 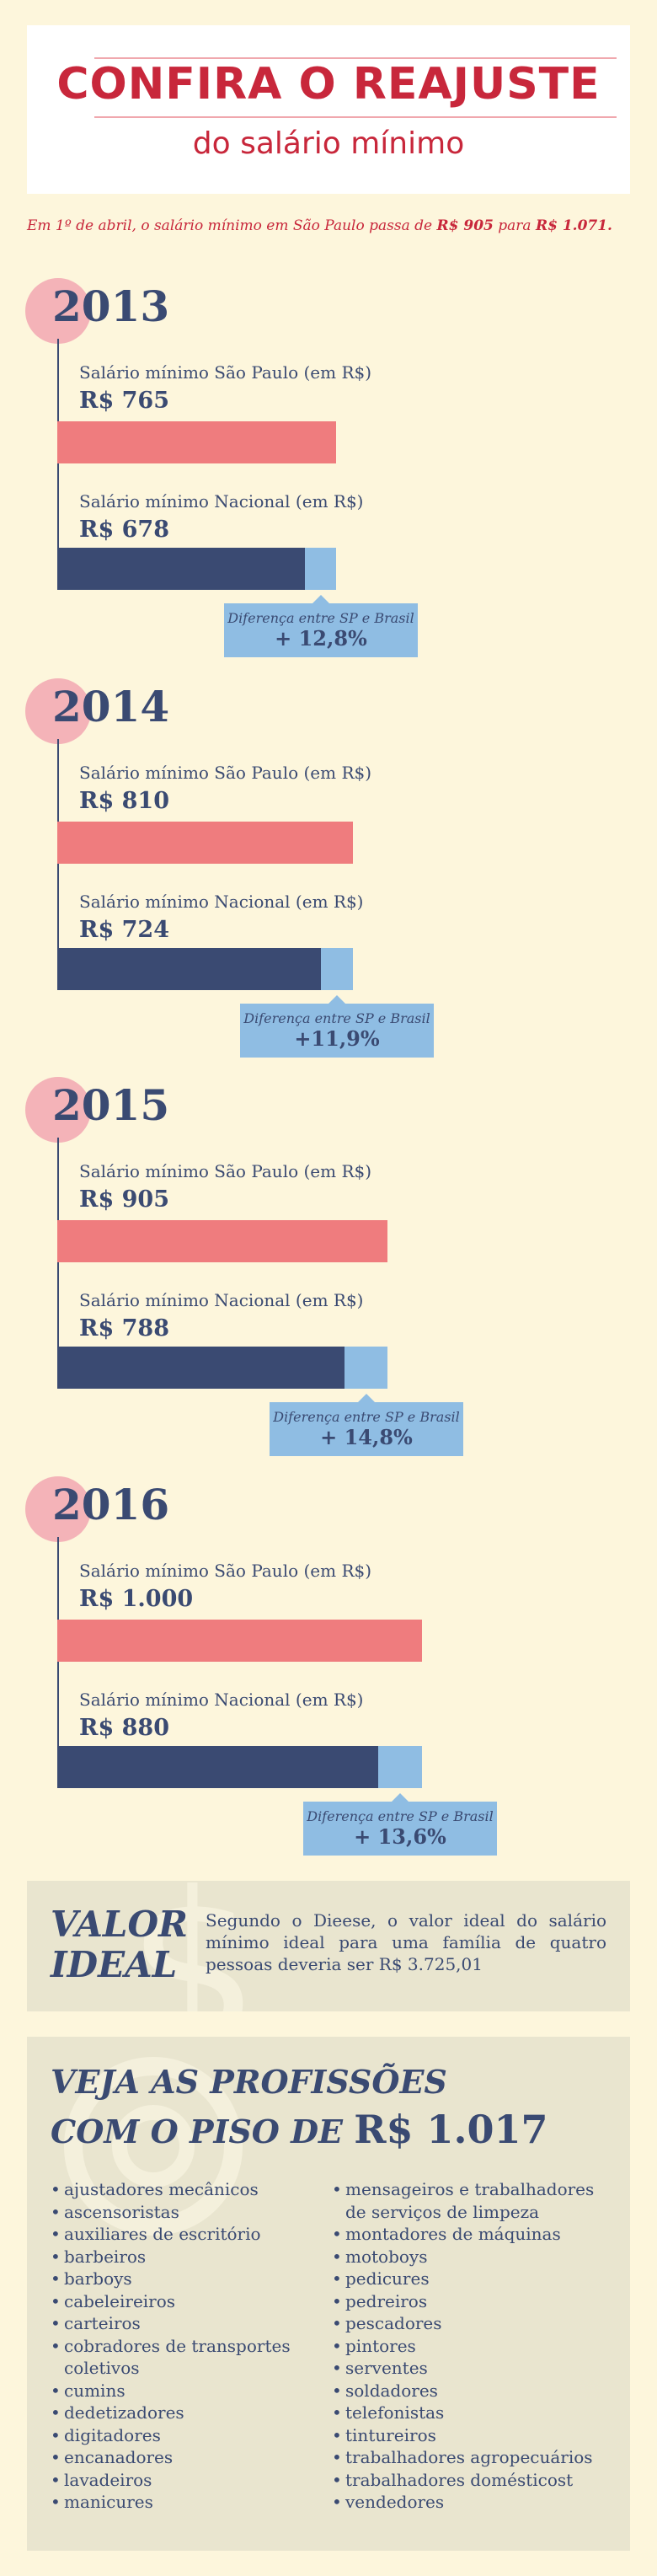 What do you see at coordinates (336, 1018) in the screenshot?
I see `difference-label-2014: Diferença entre SP e Brasil` at bounding box center [336, 1018].